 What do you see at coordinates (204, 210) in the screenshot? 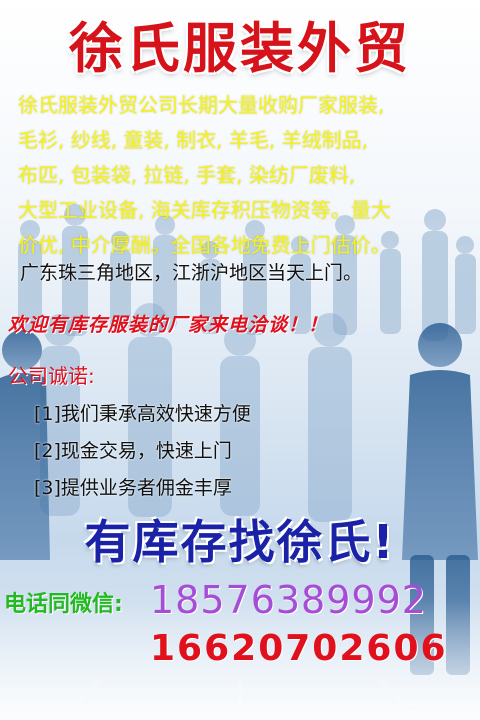
I see `description-line: 大型工业设备, 海关库存积压物资等。量大` at bounding box center [204, 210].